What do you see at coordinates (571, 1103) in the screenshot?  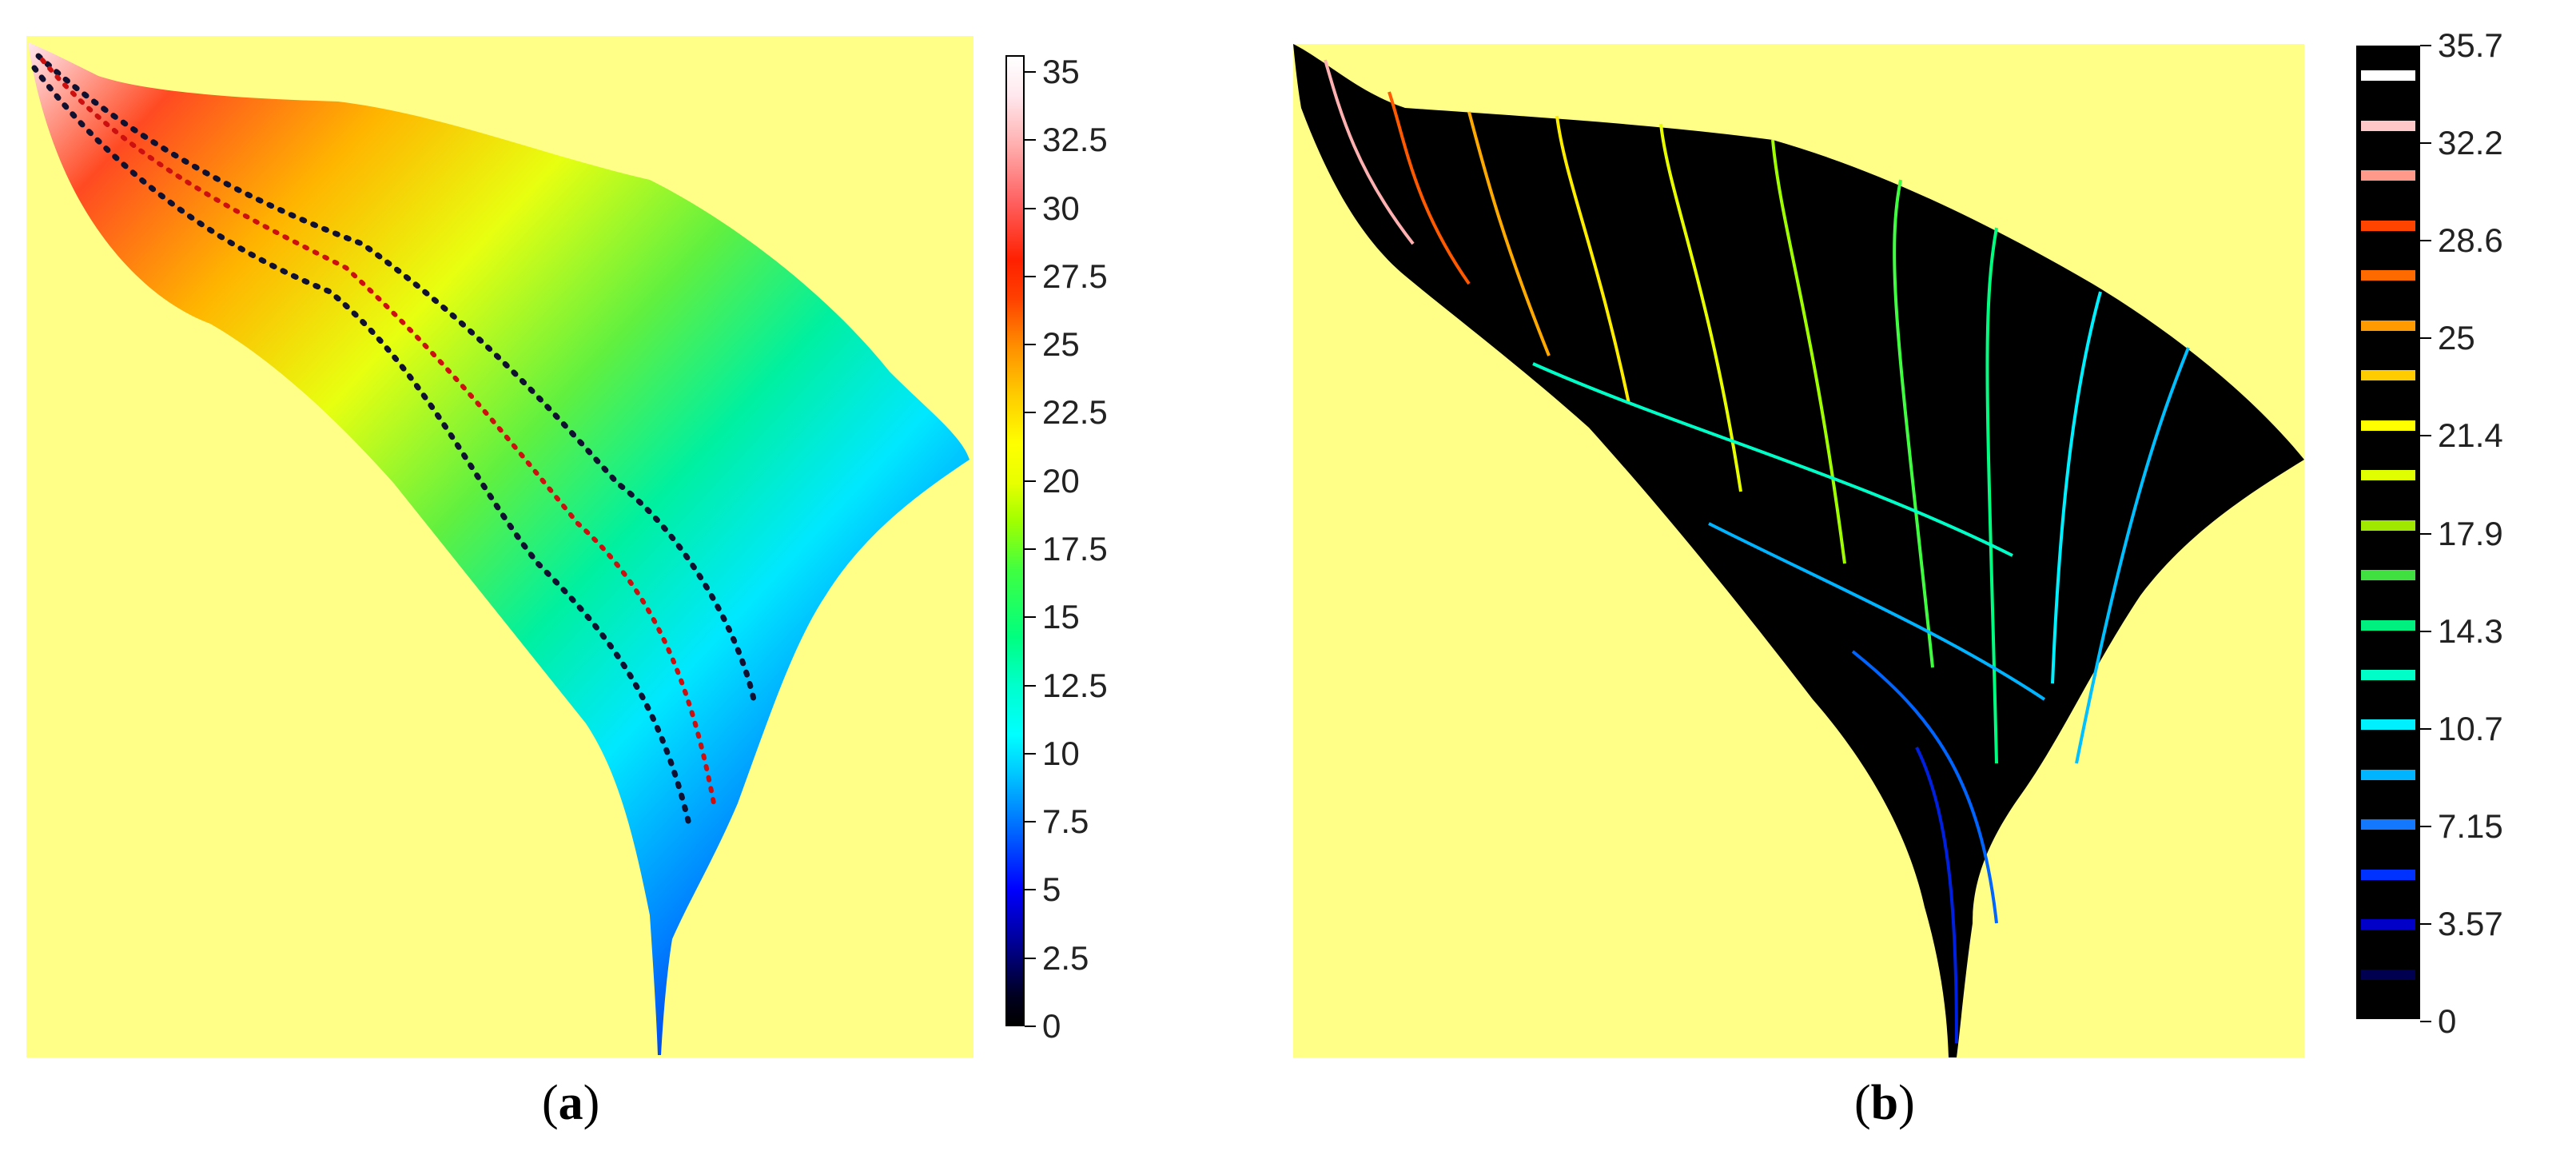 I see `caption-a: (a)` at bounding box center [571, 1103].